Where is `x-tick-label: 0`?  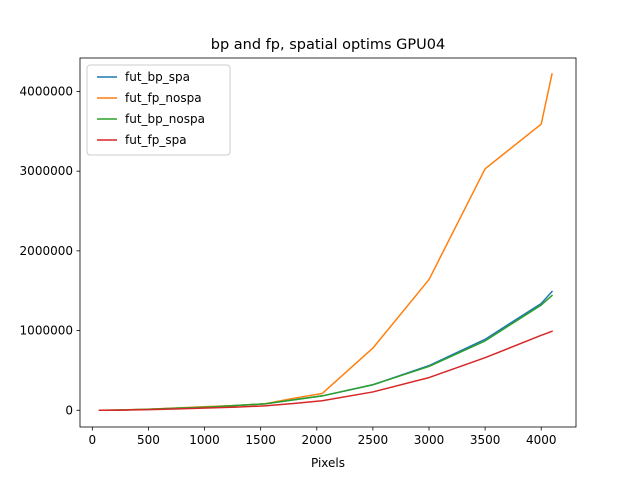
x-tick-label: 0 is located at coordinates (93, 440).